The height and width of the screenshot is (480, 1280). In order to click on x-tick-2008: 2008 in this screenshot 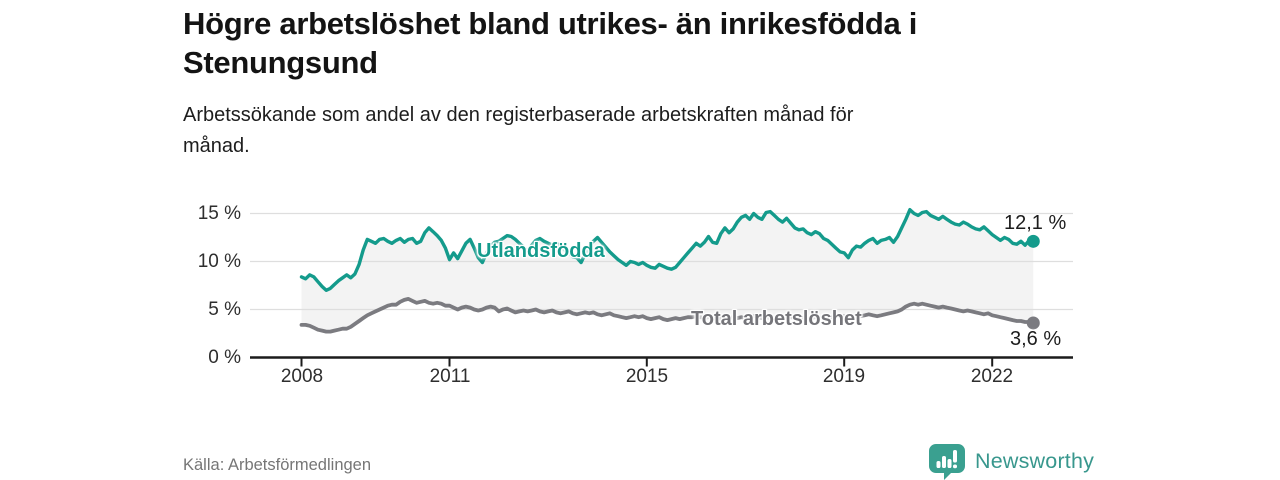, I will do `click(302, 376)`.